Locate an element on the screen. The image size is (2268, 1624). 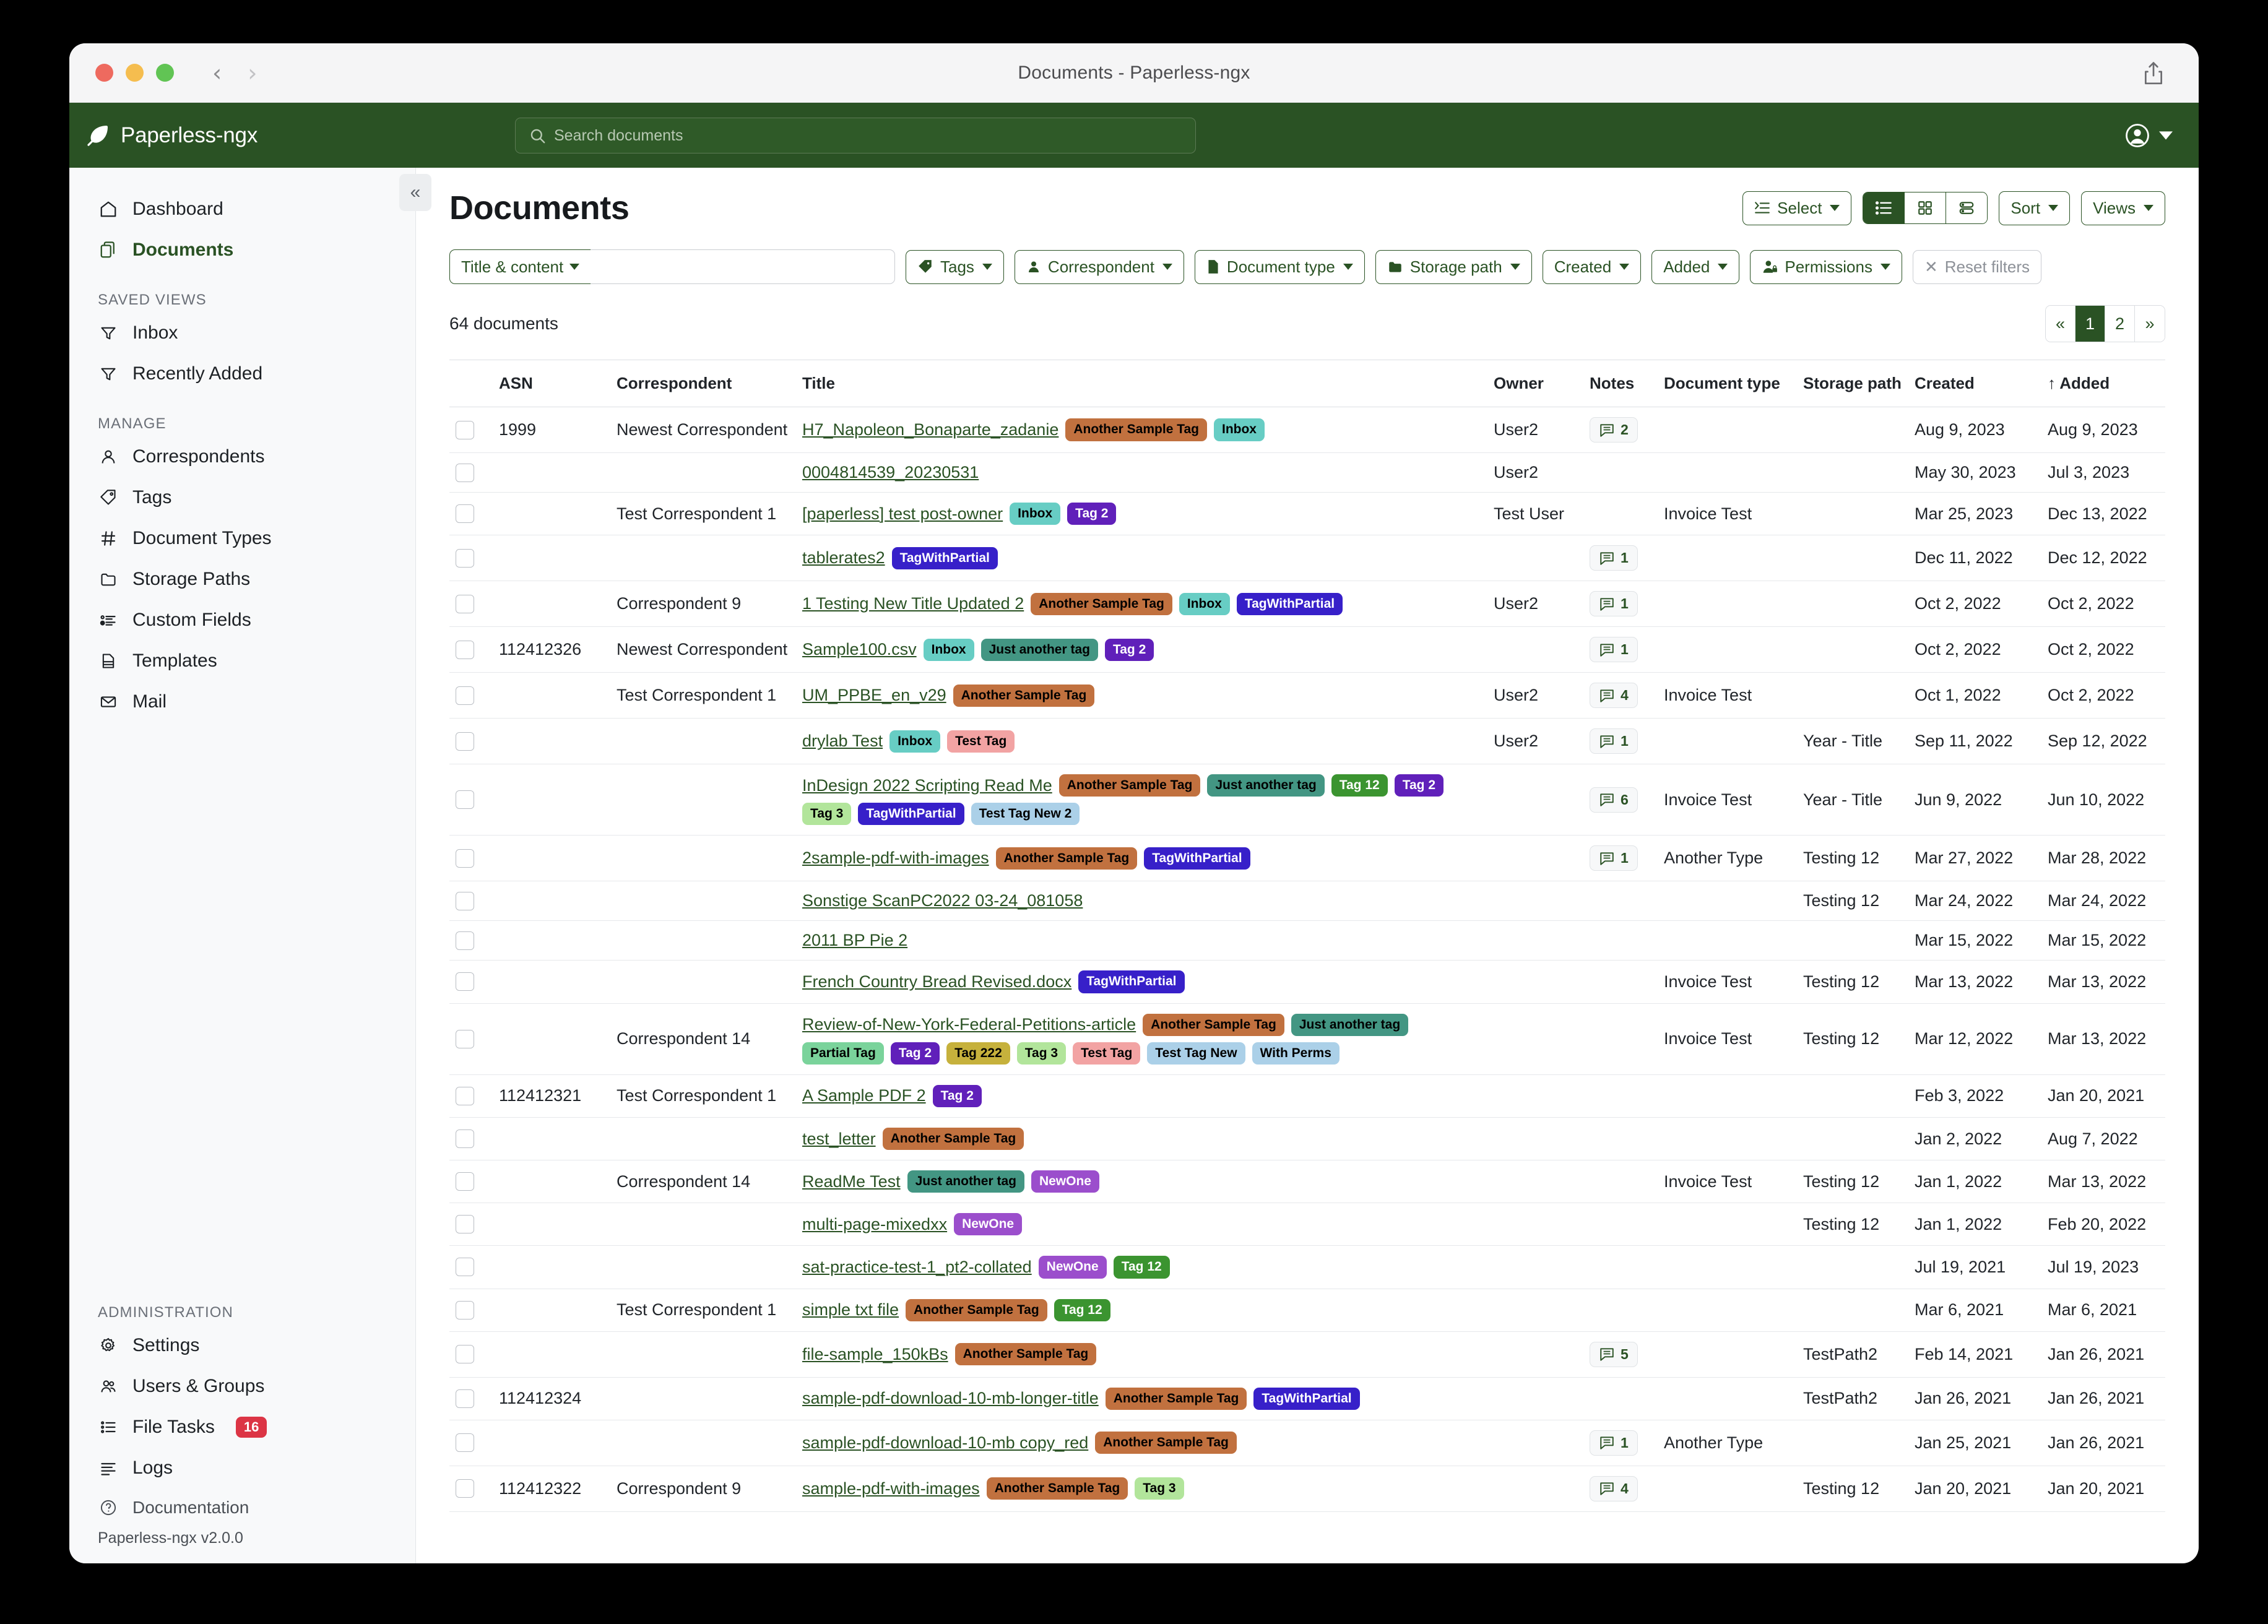
table-row: 2011 BP Pie 2 Mar 15, 2022 Mar 15, 2022 is located at coordinates (1307, 940).